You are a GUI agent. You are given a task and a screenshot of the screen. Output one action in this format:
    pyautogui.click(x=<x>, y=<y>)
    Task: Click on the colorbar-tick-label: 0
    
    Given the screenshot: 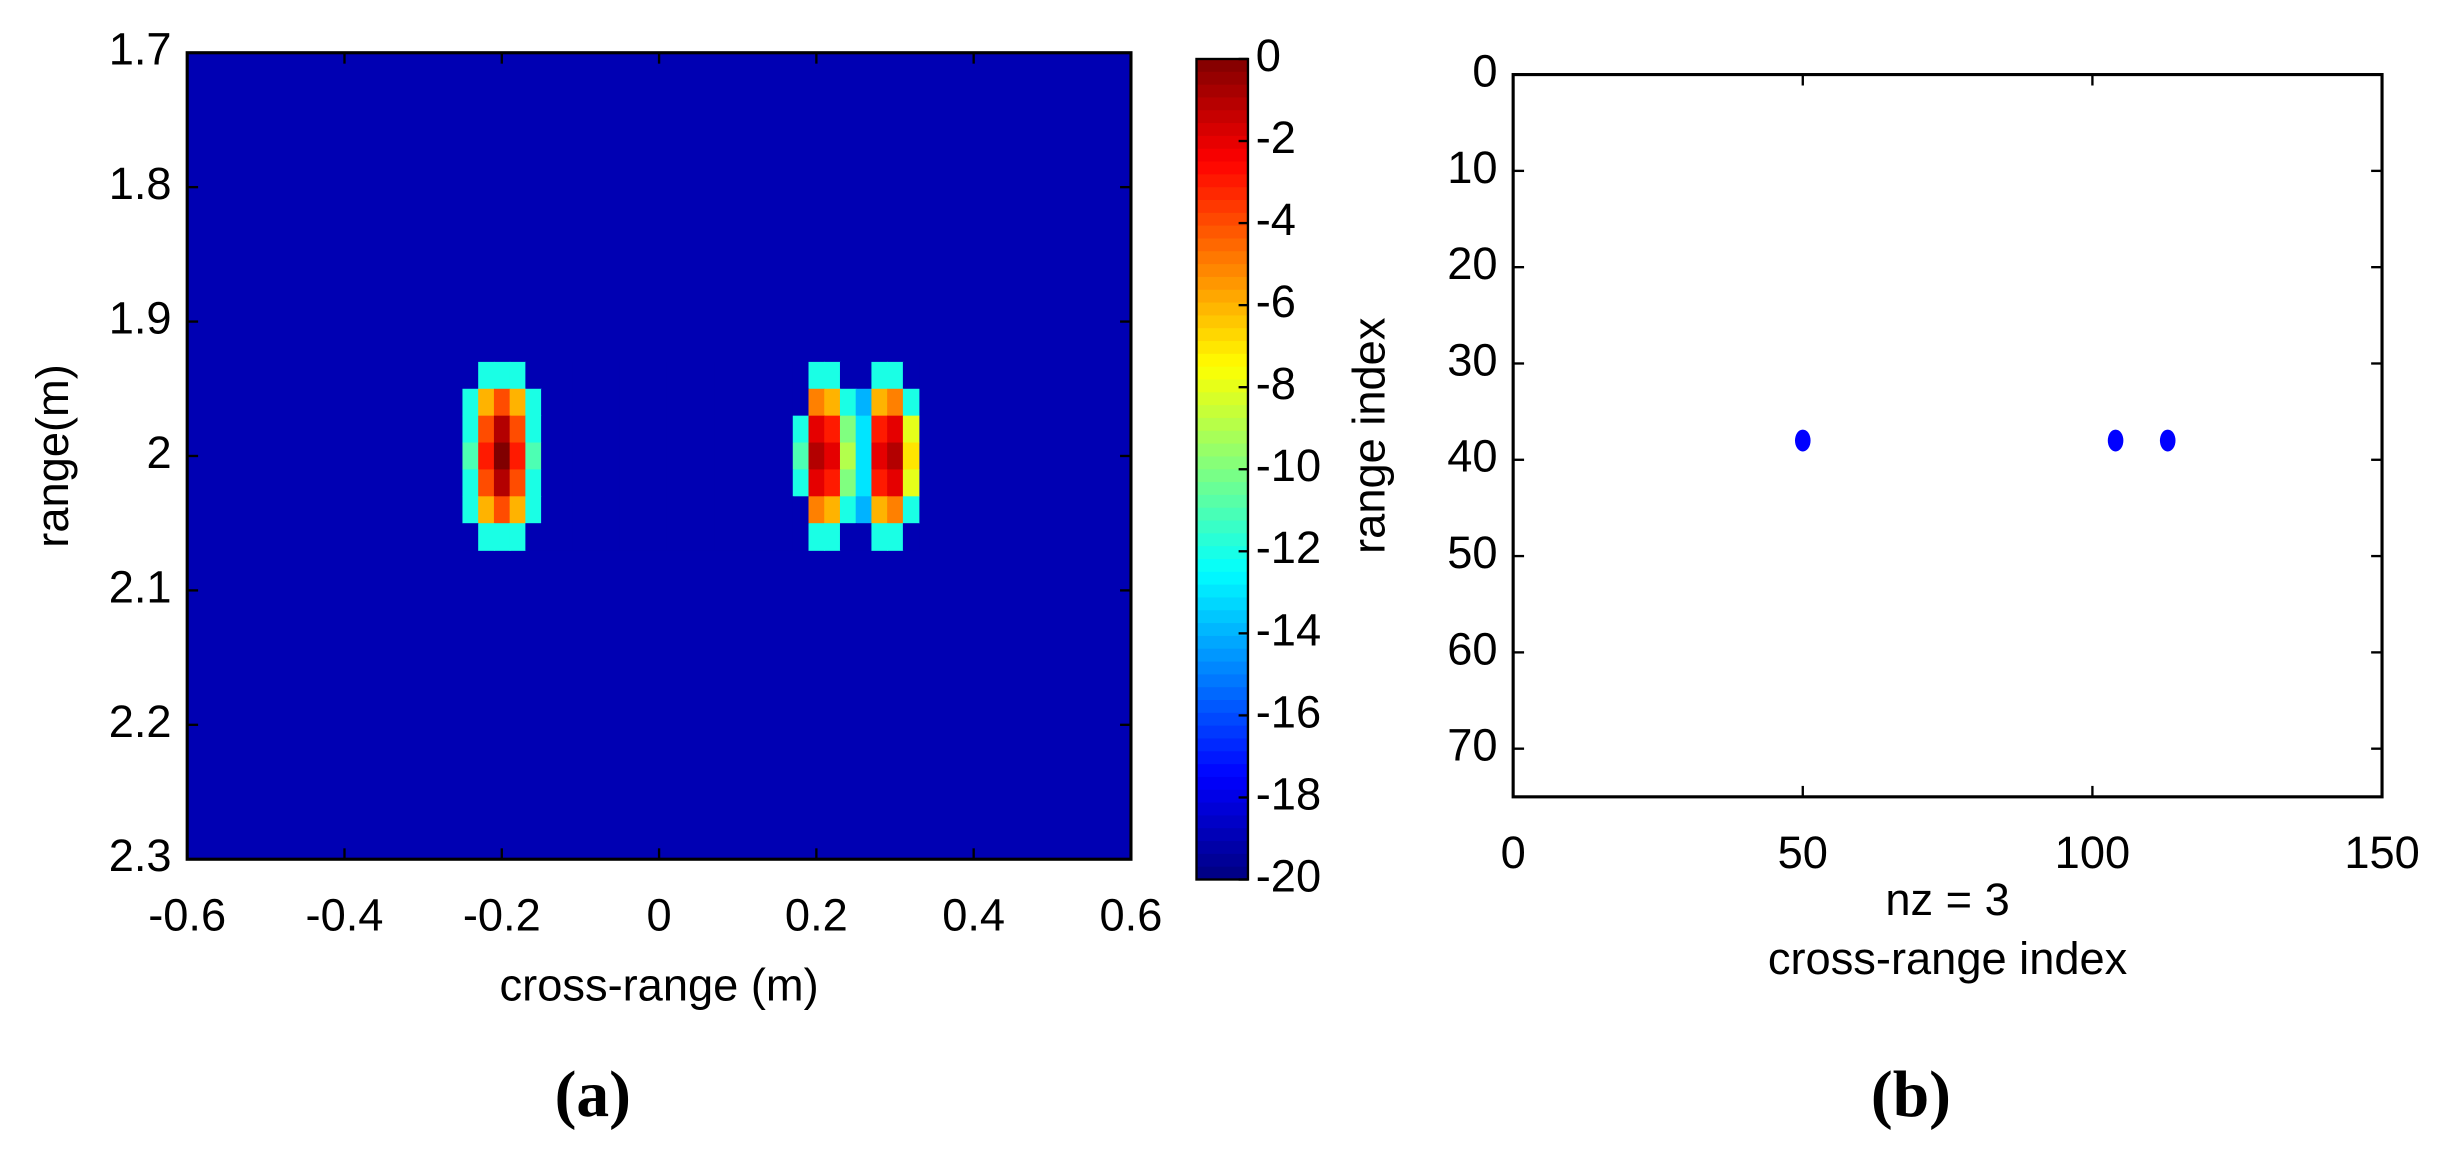 What is the action you would take?
    pyautogui.click(x=1268, y=55)
    